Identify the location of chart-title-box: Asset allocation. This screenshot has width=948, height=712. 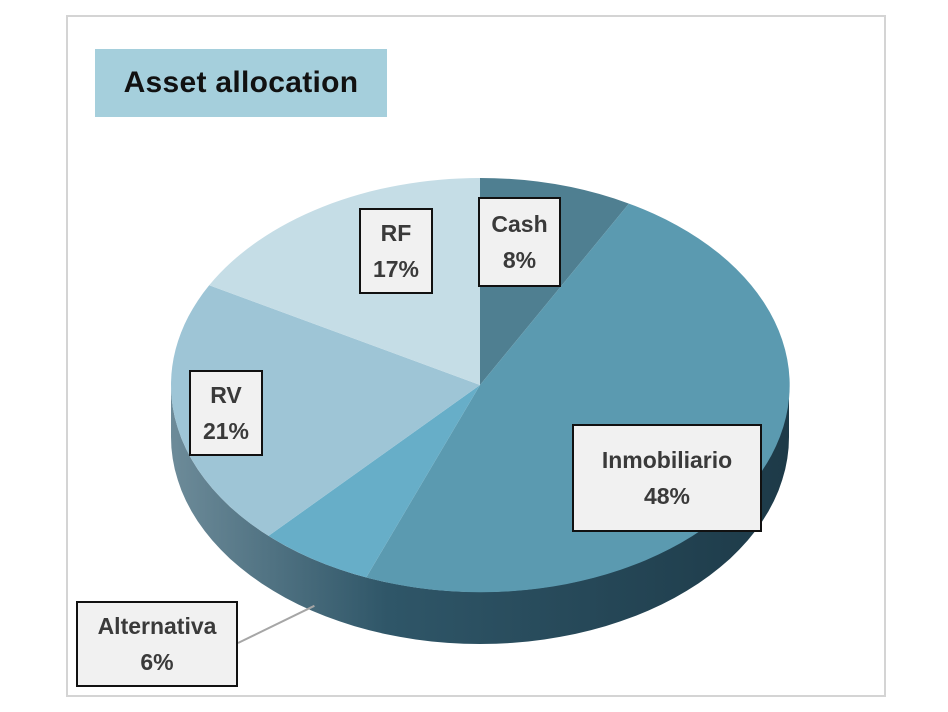
(241, 83).